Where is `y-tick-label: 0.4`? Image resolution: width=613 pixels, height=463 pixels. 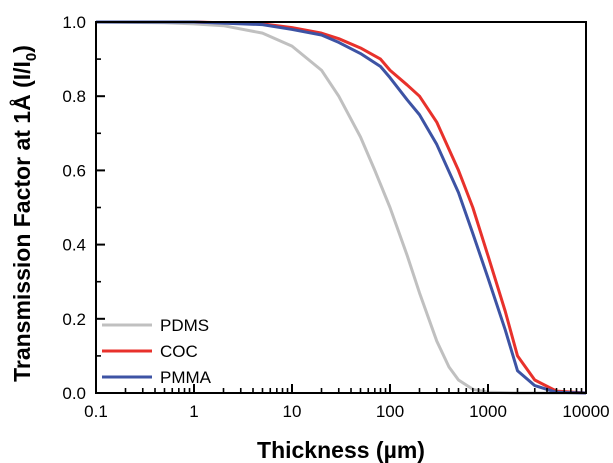 y-tick-label: 0.4 is located at coordinates (74, 245).